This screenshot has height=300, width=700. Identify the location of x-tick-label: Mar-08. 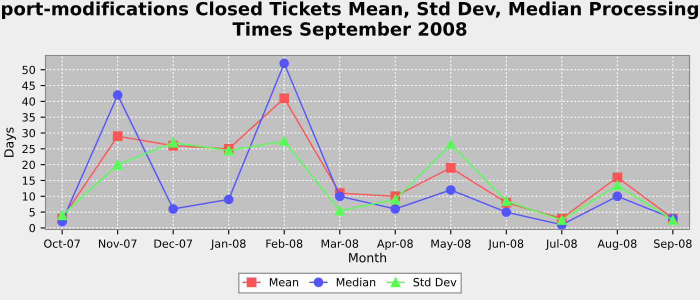
(340, 243).